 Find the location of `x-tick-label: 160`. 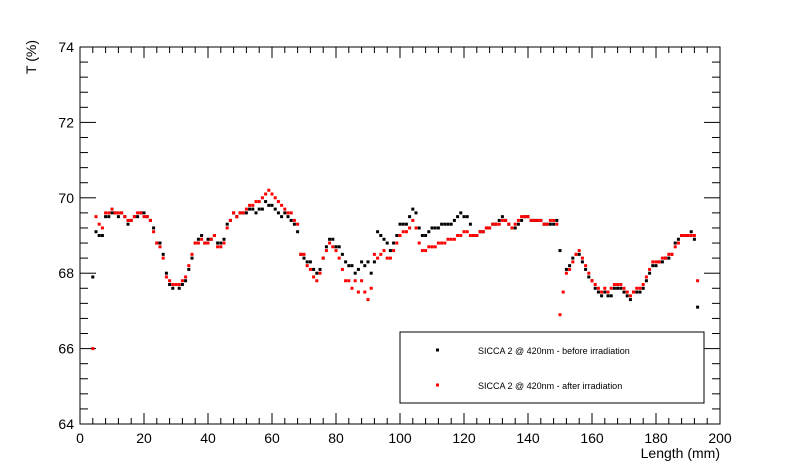

x-tick-label: 160 is located at coordinates (592, 438).